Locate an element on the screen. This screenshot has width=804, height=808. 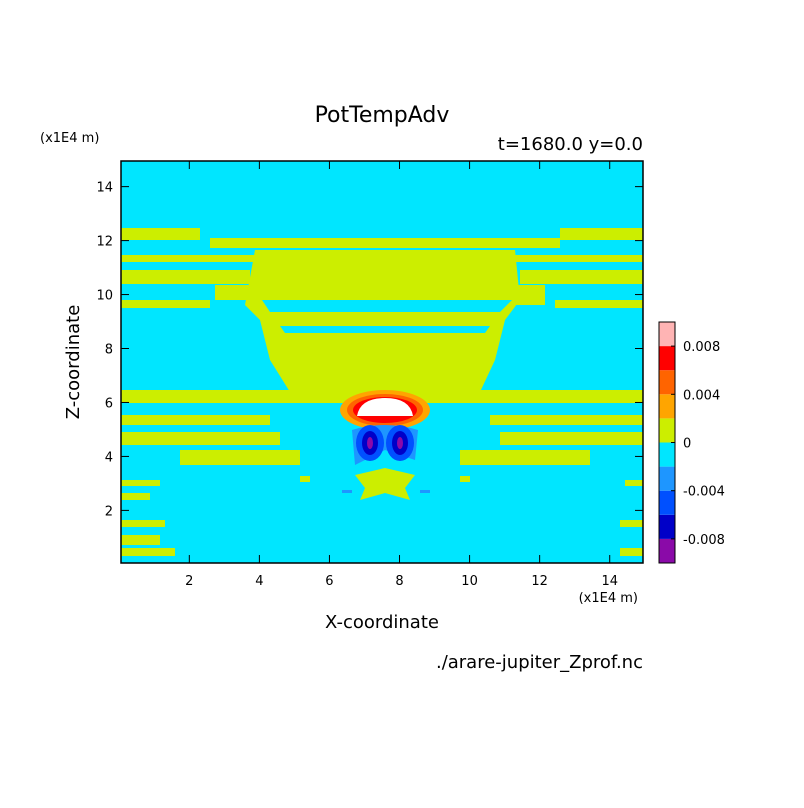
x-unit: (x1E4 m) is located at coordinates (608, 598).